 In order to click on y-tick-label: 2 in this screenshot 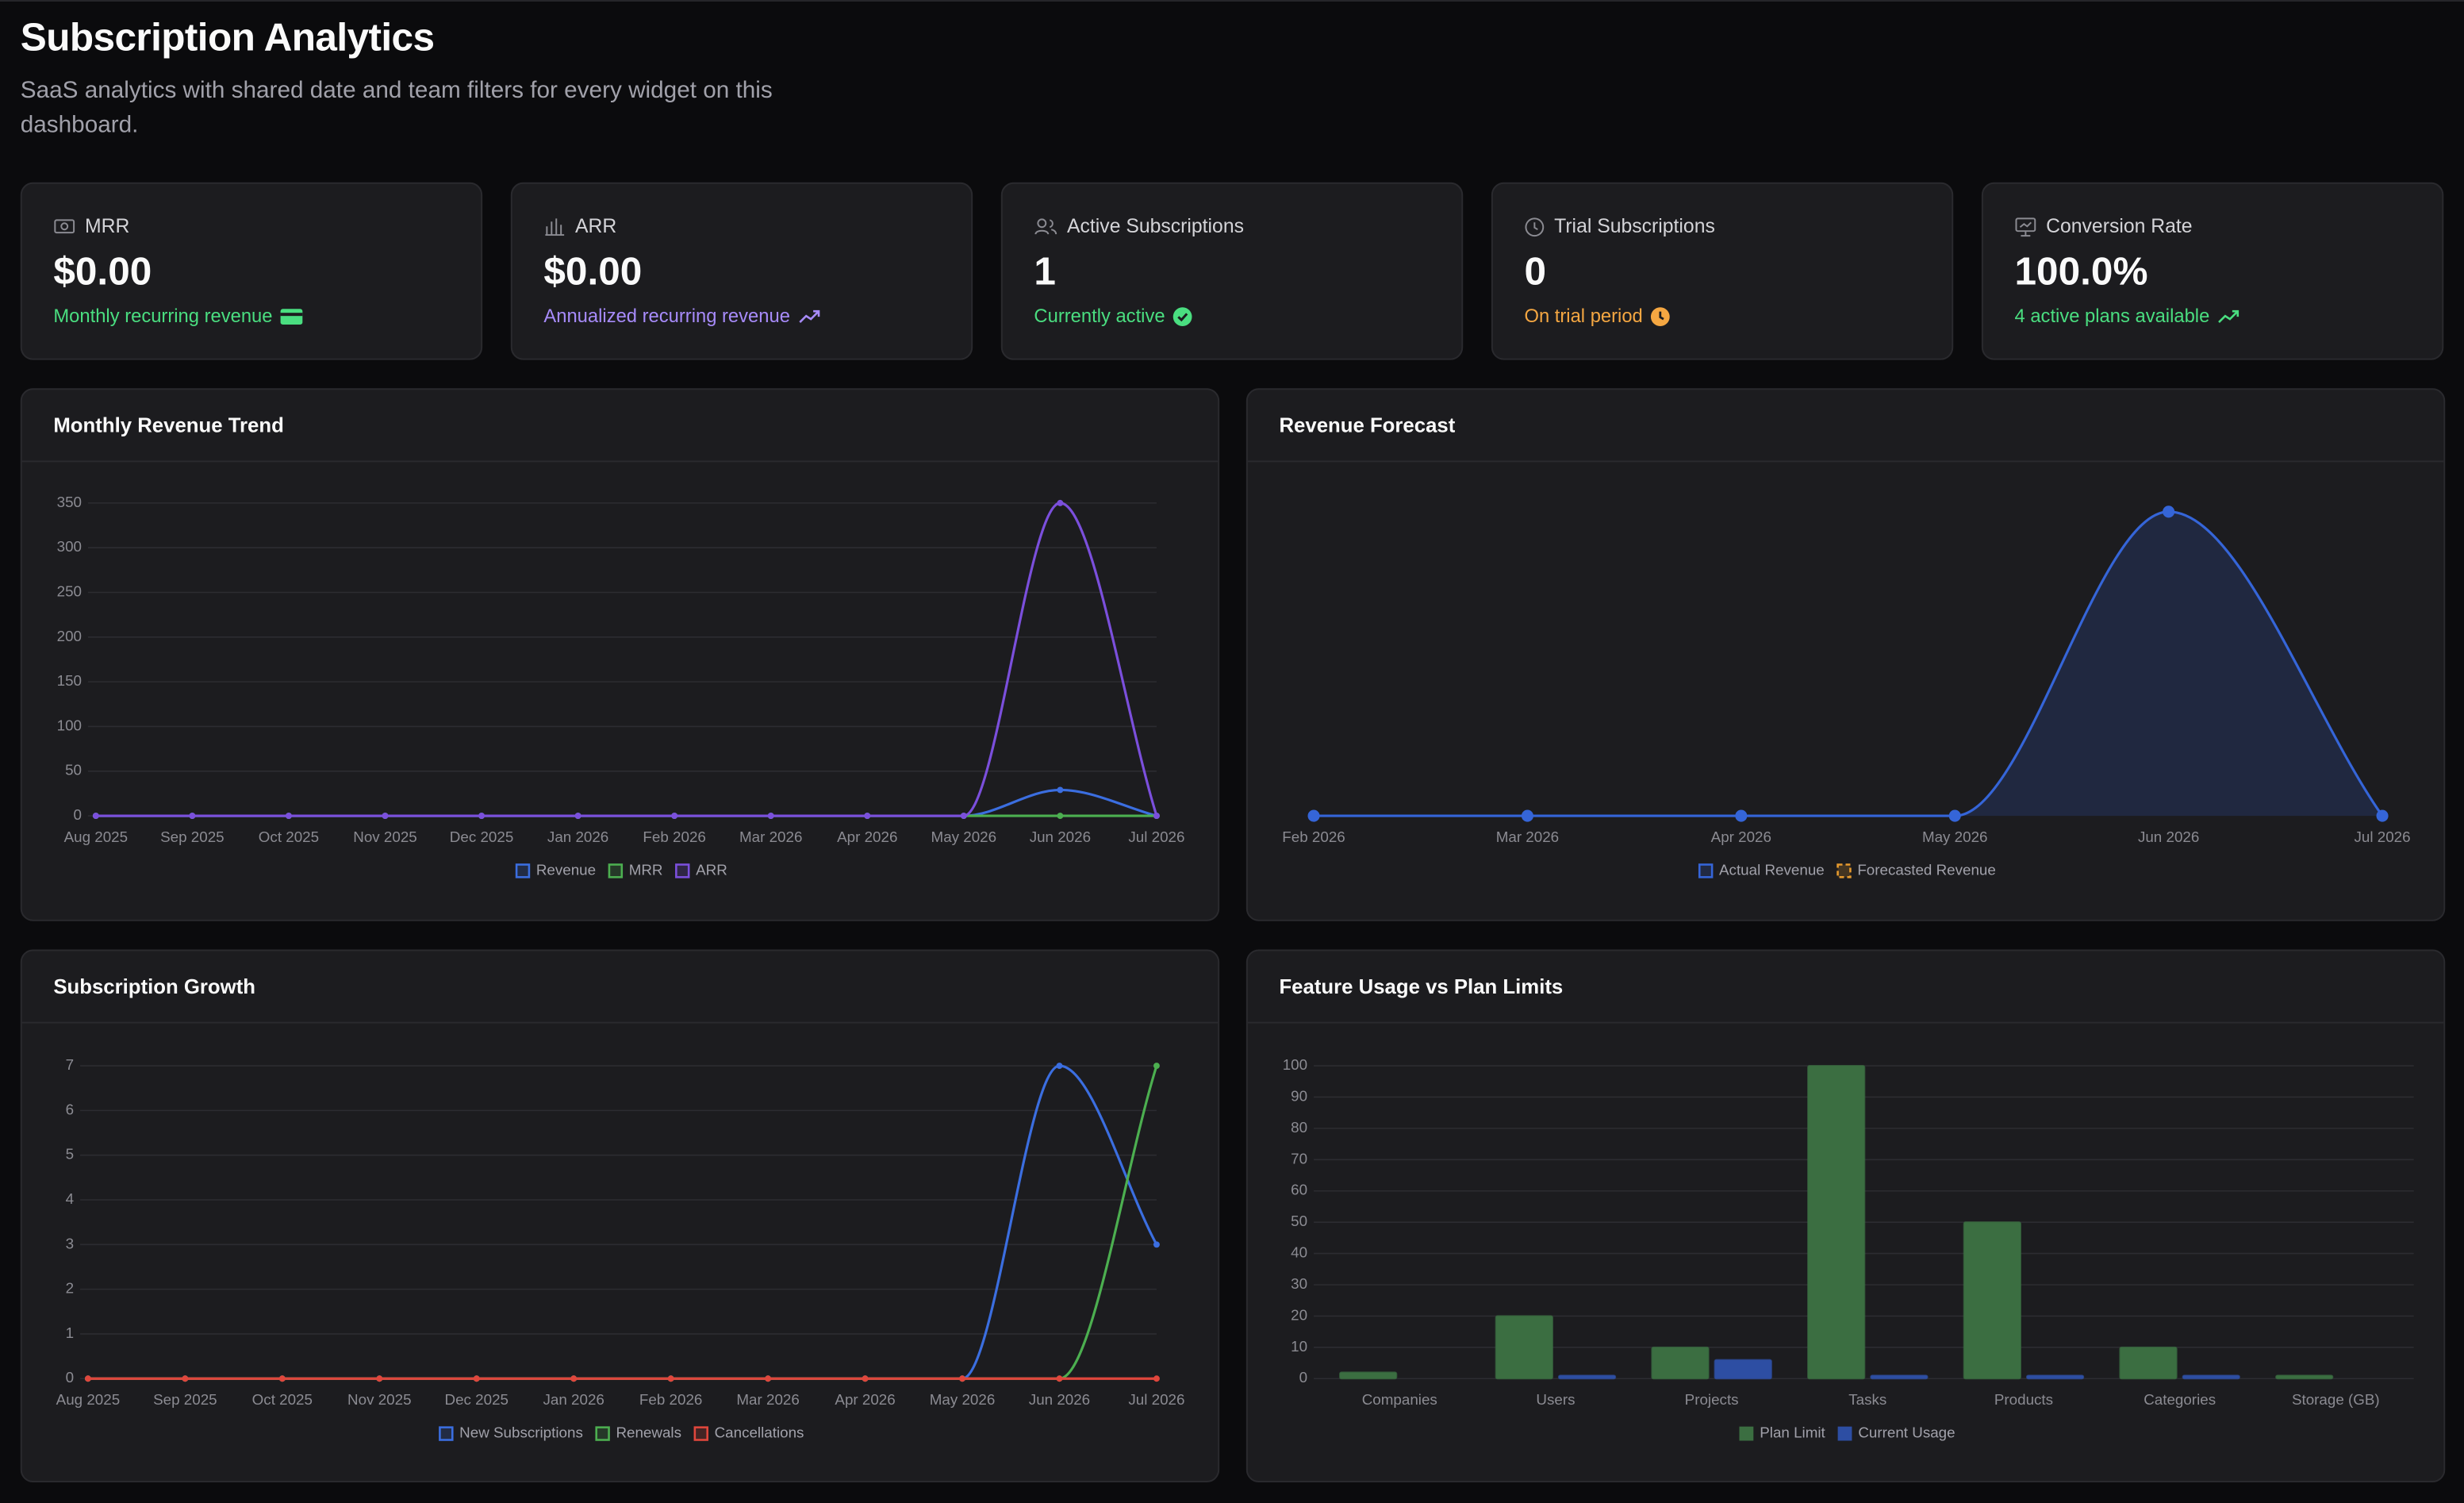, I will do `click(70, 1289)`.